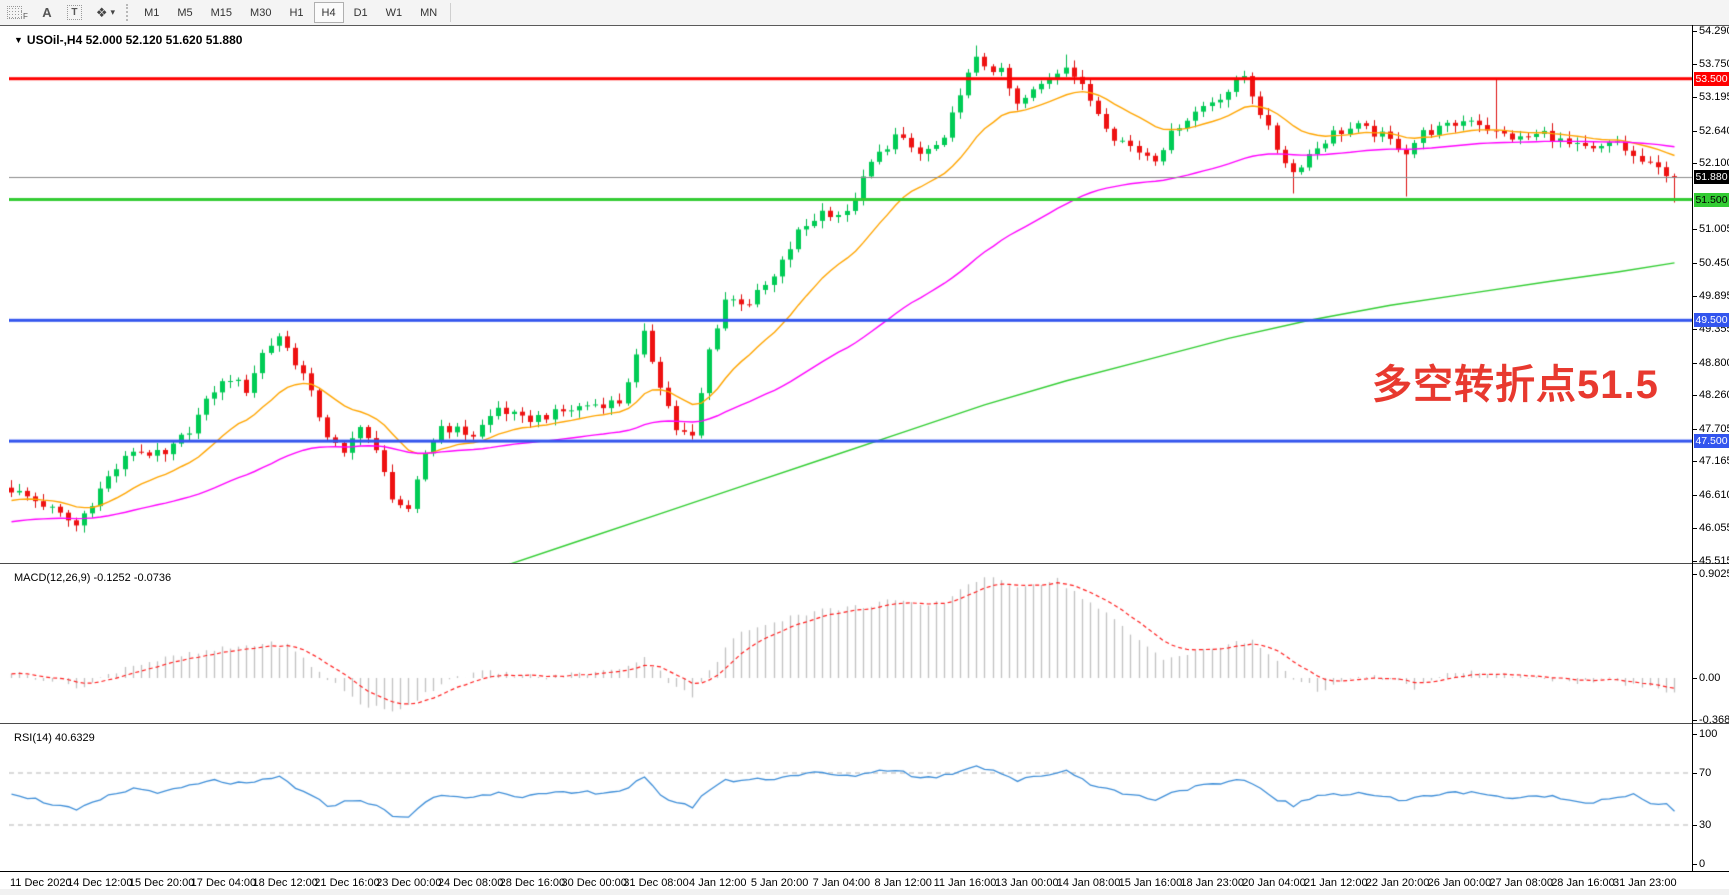  What do you see at coordinates (470, 883) in the screenshot?
I see `time-label: 24 Dec 08:00` at bounding box center [470, 883].